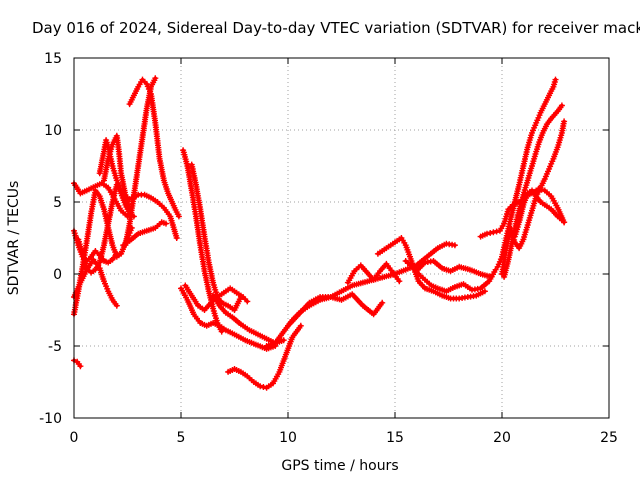 The width and height of the screenshot is (640, 480). Describe the element at coordinates (288, 438) in the screenshot. I see `x-tick-label-10: 10` at that location.